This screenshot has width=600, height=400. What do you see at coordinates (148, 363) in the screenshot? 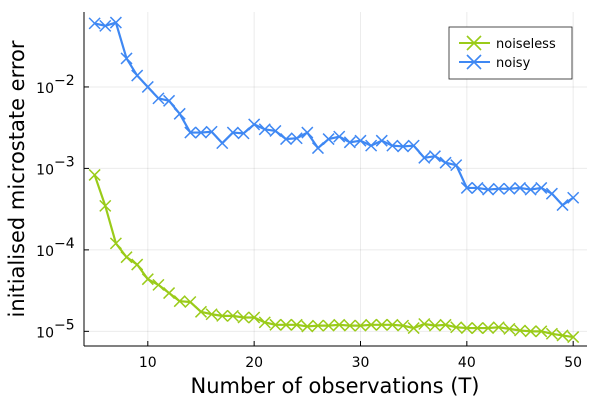
I see `x-tick-label: 10` at bounding box center [148, 363].